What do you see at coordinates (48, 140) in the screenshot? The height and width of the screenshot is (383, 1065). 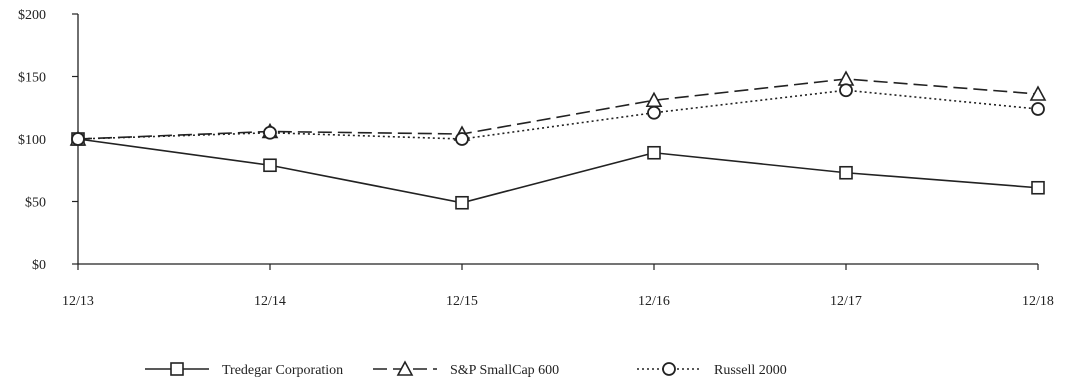 I see `y-axis-ticks: $0 $50 $100 $150 $200` at bounding box center [48, 140].